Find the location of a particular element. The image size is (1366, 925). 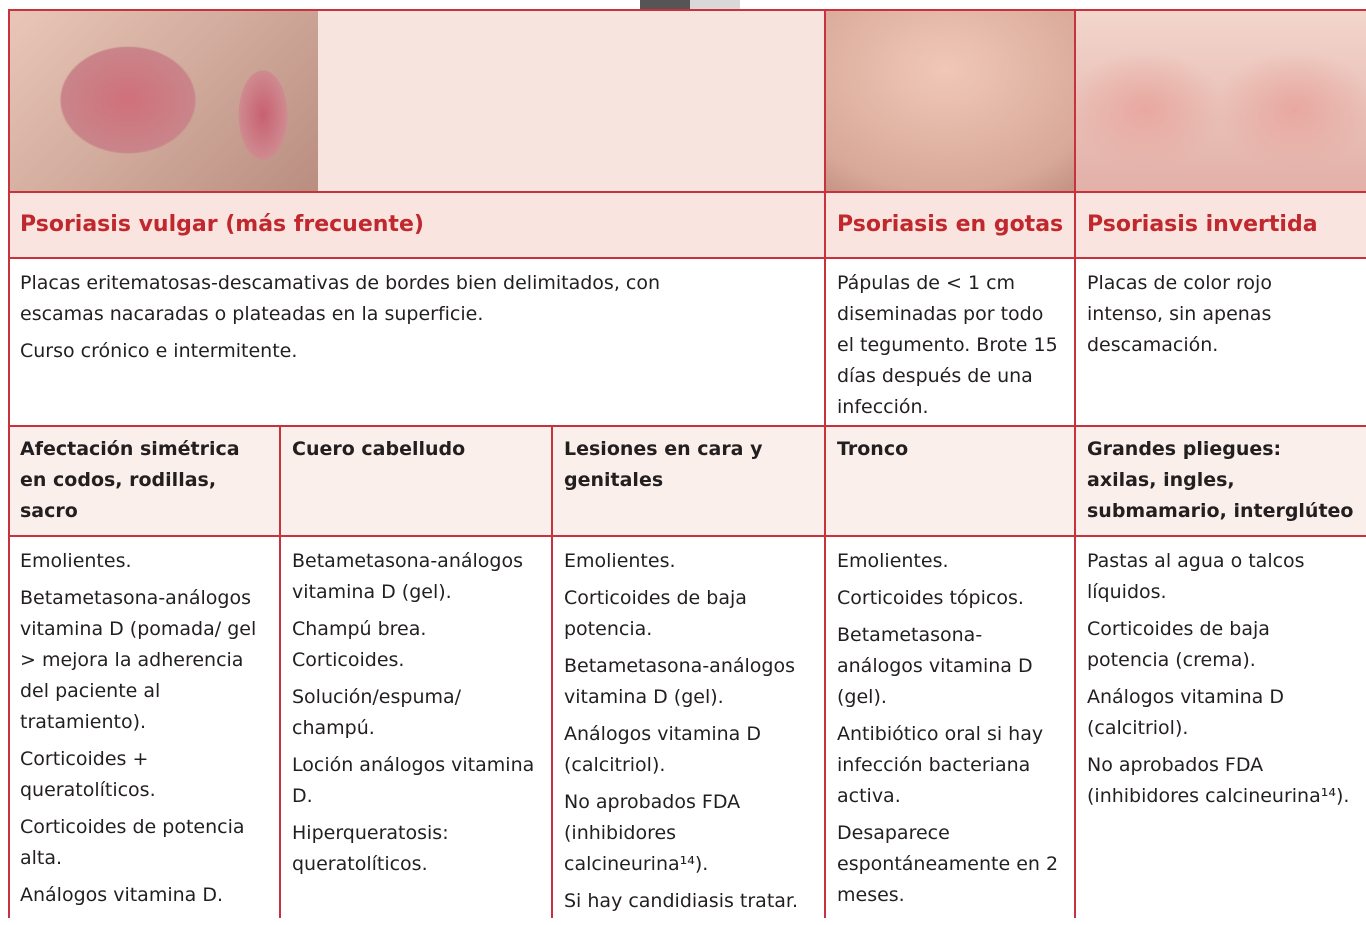

top-strip-dark is located at coordinates (665, 5).